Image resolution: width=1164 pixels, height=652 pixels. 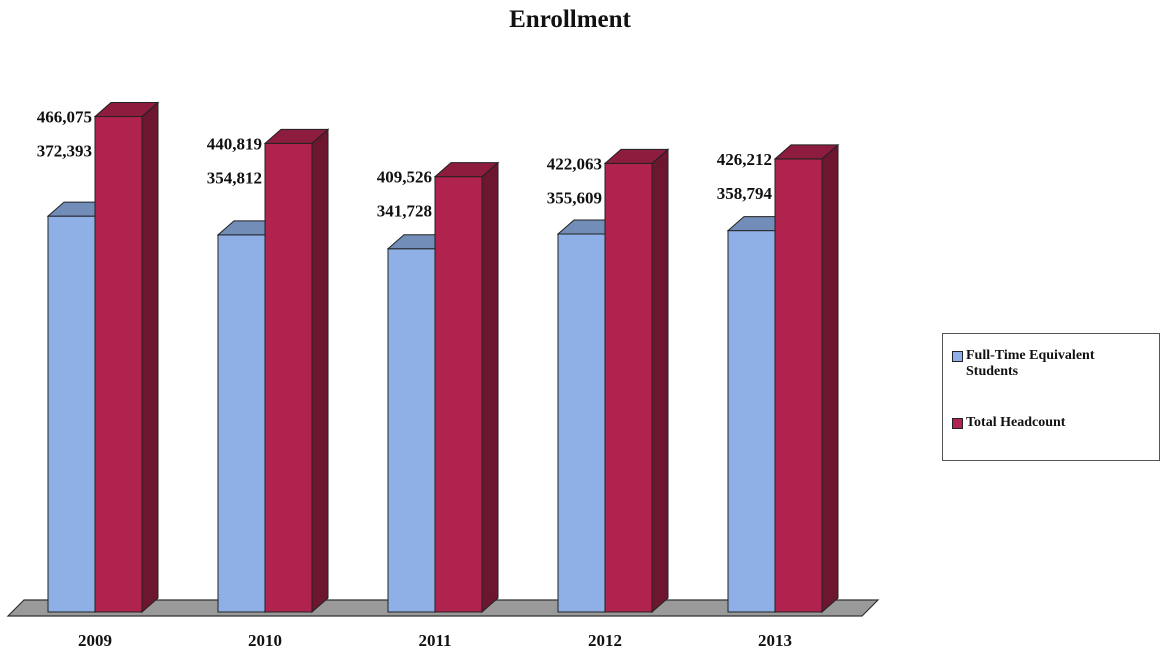 I want to click on x-tick-label: 2011, so click(x=434, y=640).